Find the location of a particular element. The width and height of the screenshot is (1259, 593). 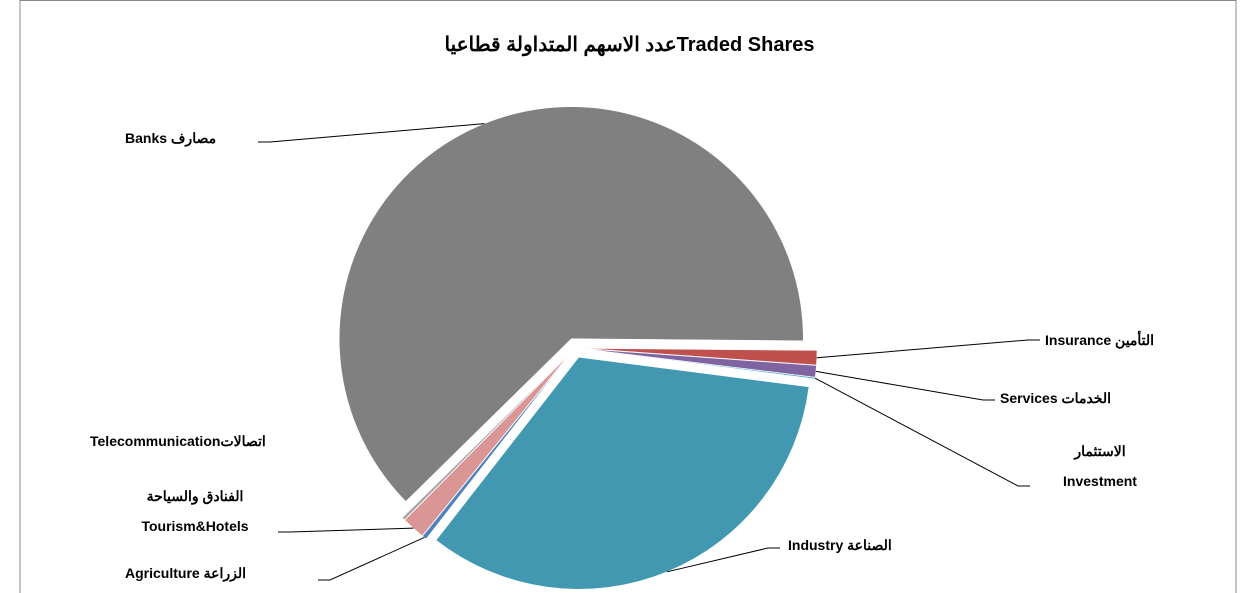

slice-label: Telecommunicationاتصالات is located at coordinates (178, 441).